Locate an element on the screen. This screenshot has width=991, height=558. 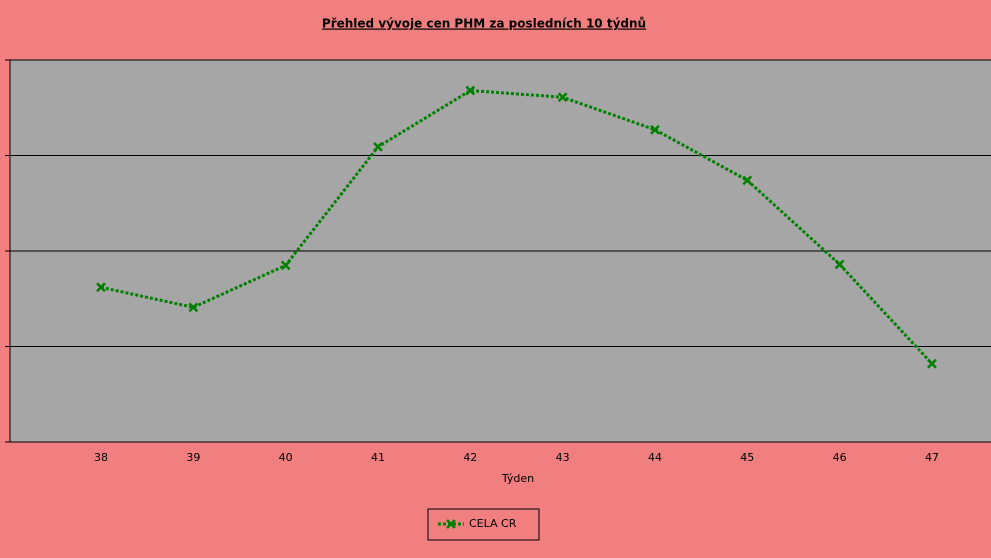
x-tick-label: 44 is located at coordinates (655, 457).